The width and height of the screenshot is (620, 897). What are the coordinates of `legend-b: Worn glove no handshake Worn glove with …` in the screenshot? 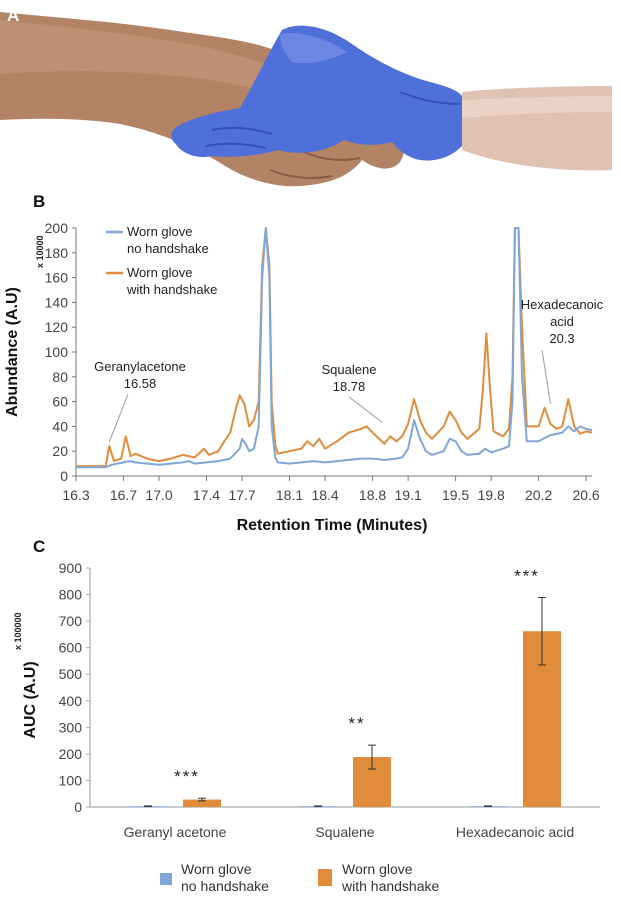 It's located at (161, 260).